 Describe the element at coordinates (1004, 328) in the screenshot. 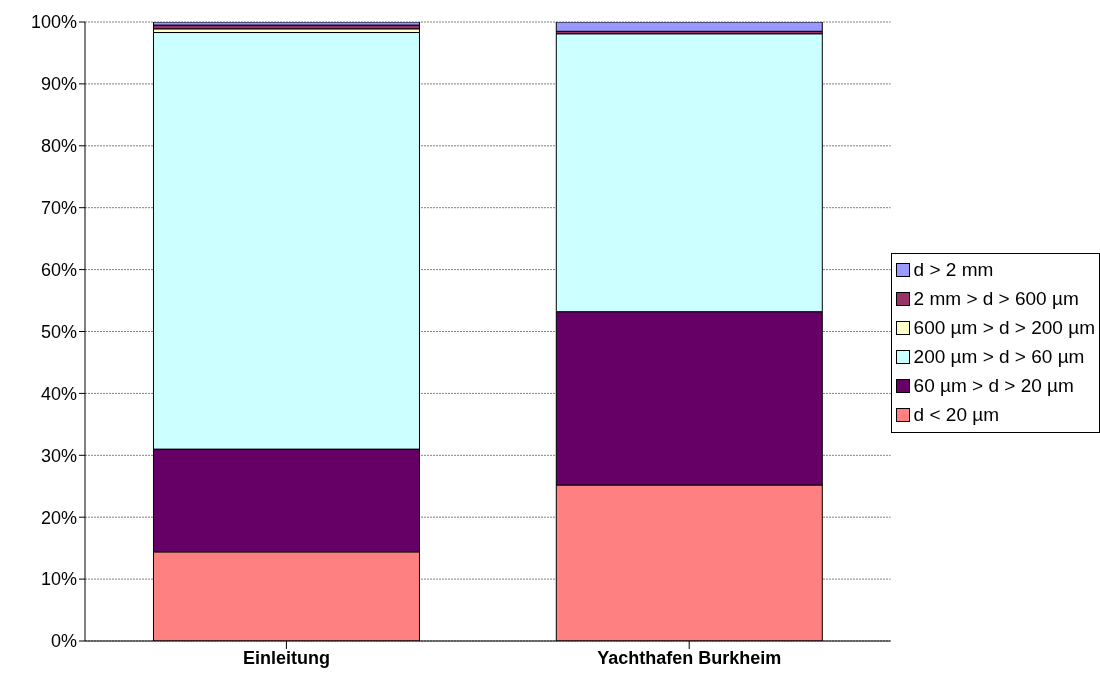

I see `legend-label: 600 µm > d > 200 µm` at that location.